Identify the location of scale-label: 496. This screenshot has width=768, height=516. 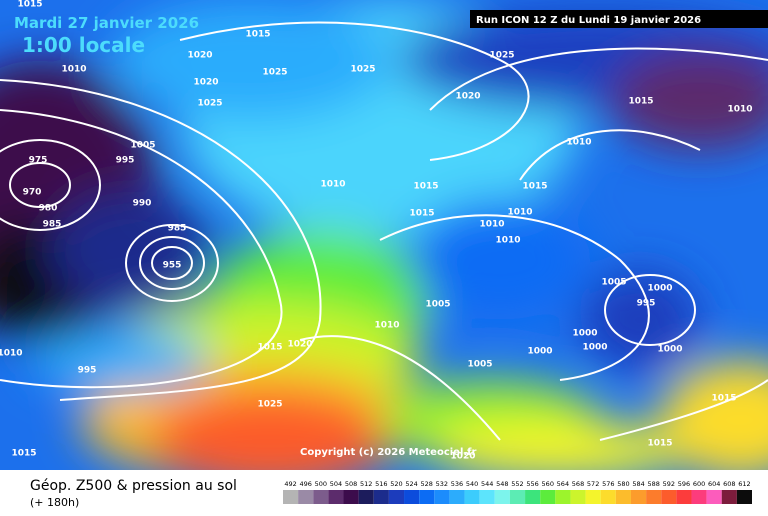
(305, 484).